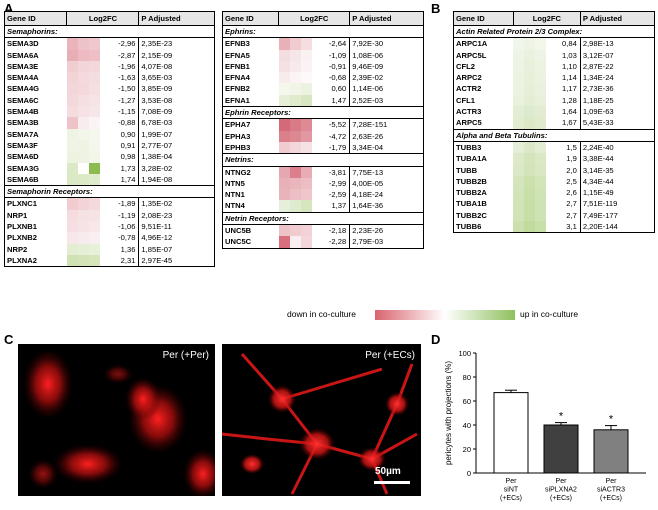  I want to click on log2fc-value: -2,18, so click(337, 231).